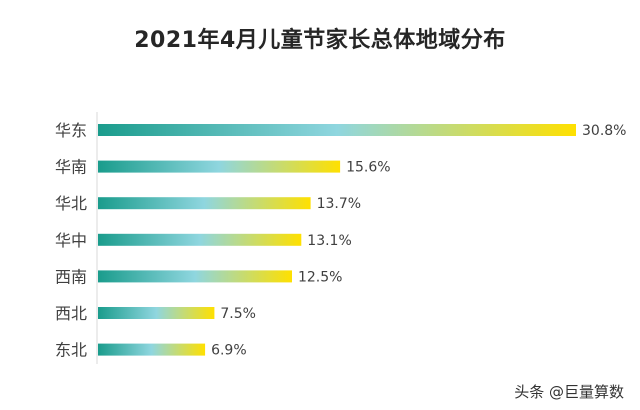 The width and height of the screenshot is (640, 410). I want to click on value-label: 30.8%, so click(604, 131).